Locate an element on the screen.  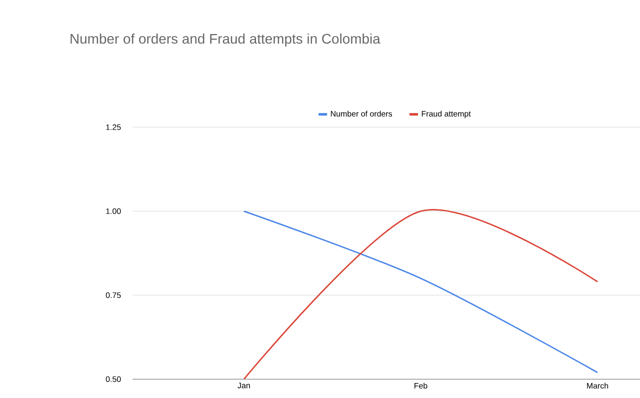
chart-title: Number of orders and Fraud attempts in Colombia is located at coordinates (225, 39).